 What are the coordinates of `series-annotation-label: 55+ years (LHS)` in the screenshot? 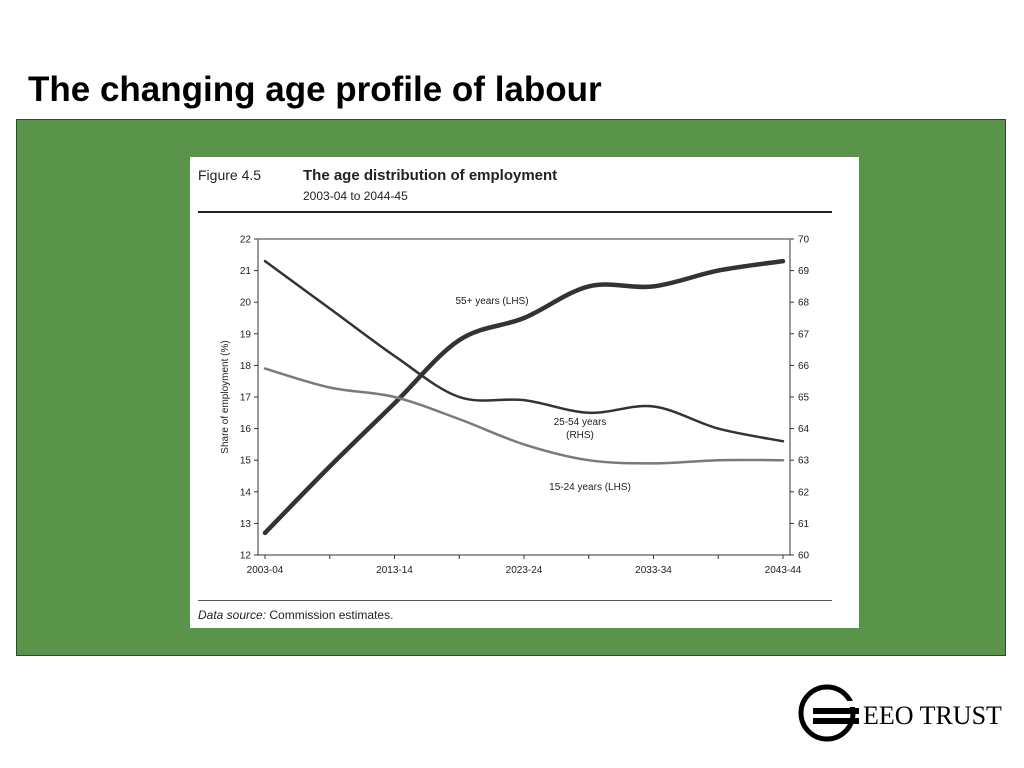 It's located at (491, 301).